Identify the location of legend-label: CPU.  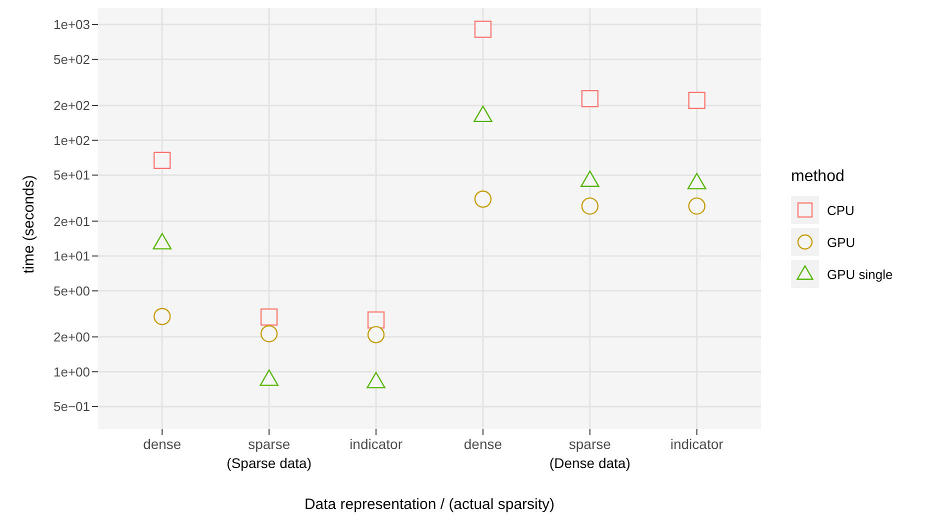
(840, 210).